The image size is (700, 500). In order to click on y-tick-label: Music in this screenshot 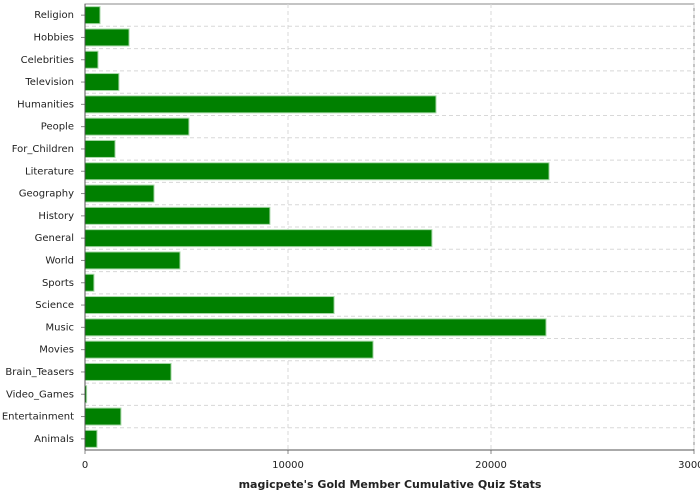, I will do `click(60, 327)`.